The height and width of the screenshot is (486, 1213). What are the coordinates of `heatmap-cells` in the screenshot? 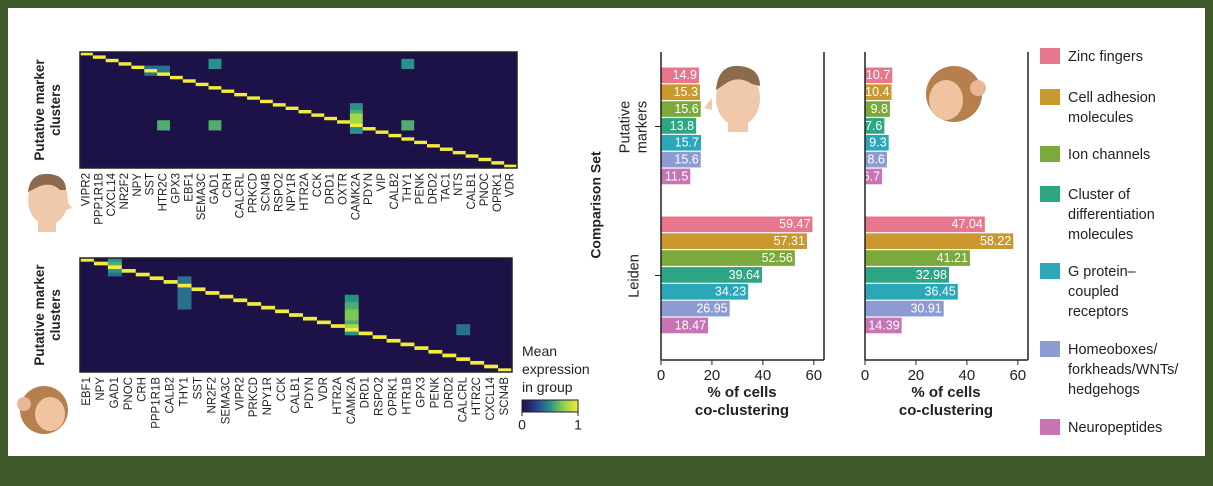 It's located at (299, 110).